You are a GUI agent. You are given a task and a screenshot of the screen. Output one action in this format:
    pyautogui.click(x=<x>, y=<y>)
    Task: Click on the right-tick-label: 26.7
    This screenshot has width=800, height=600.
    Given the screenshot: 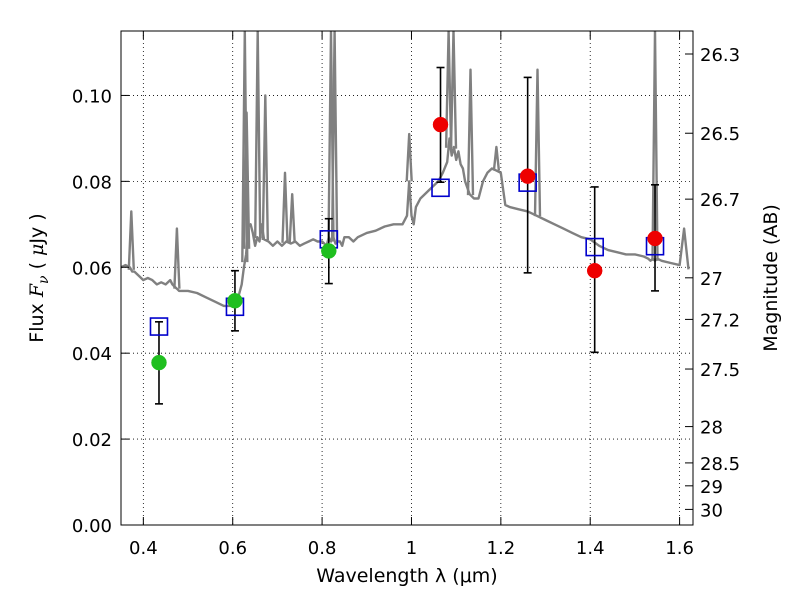 What is the action you would take?
    pyautogui.click(x=720, y=200)
    